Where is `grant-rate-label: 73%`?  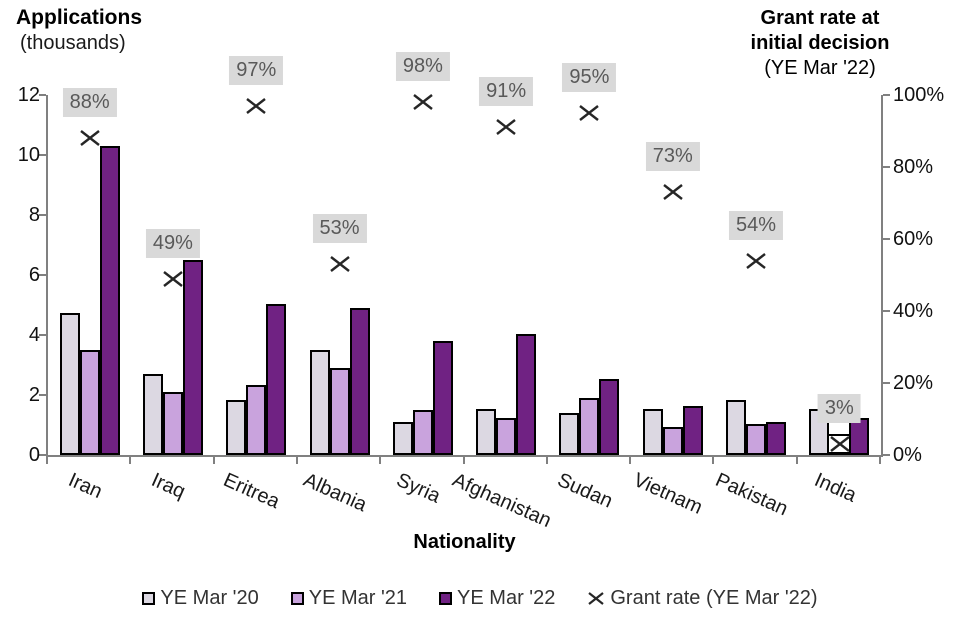 grant-rate-label: 73% is located at coordinates (672, 157).